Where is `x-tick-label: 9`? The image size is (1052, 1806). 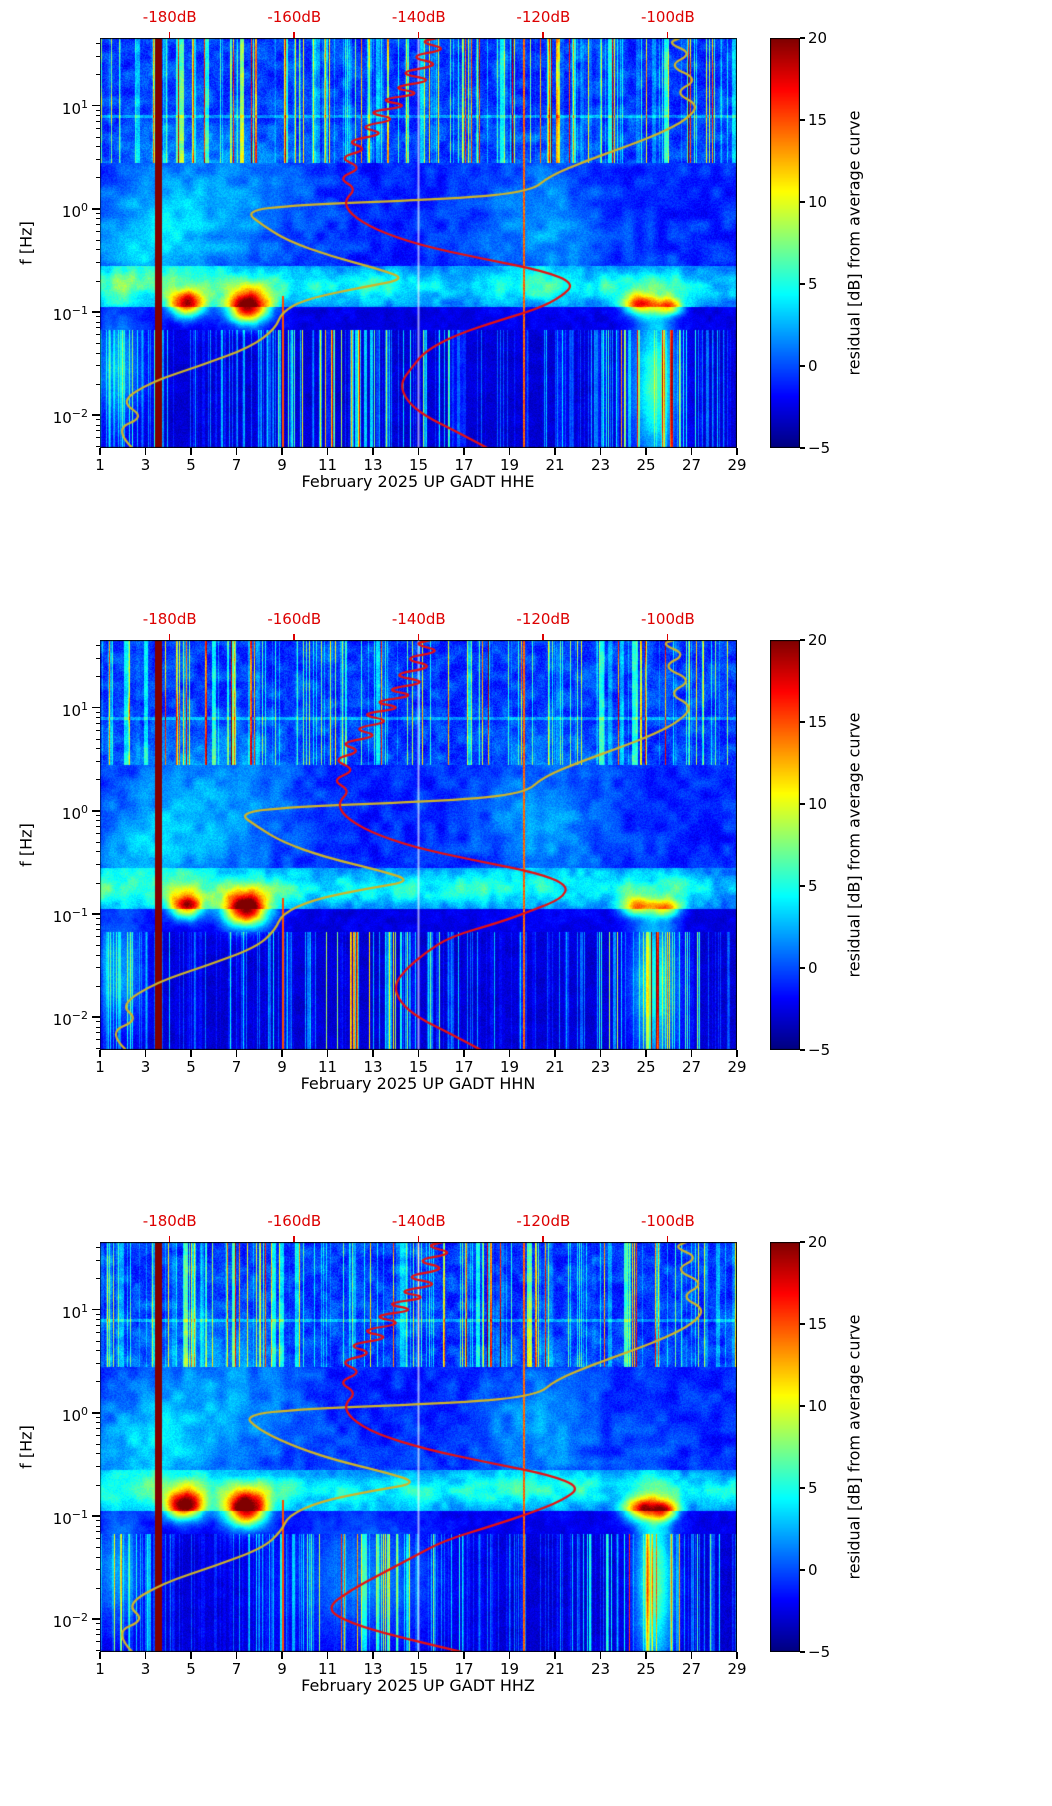 x-tick-label: 9 is located at coordinates (282, 465).